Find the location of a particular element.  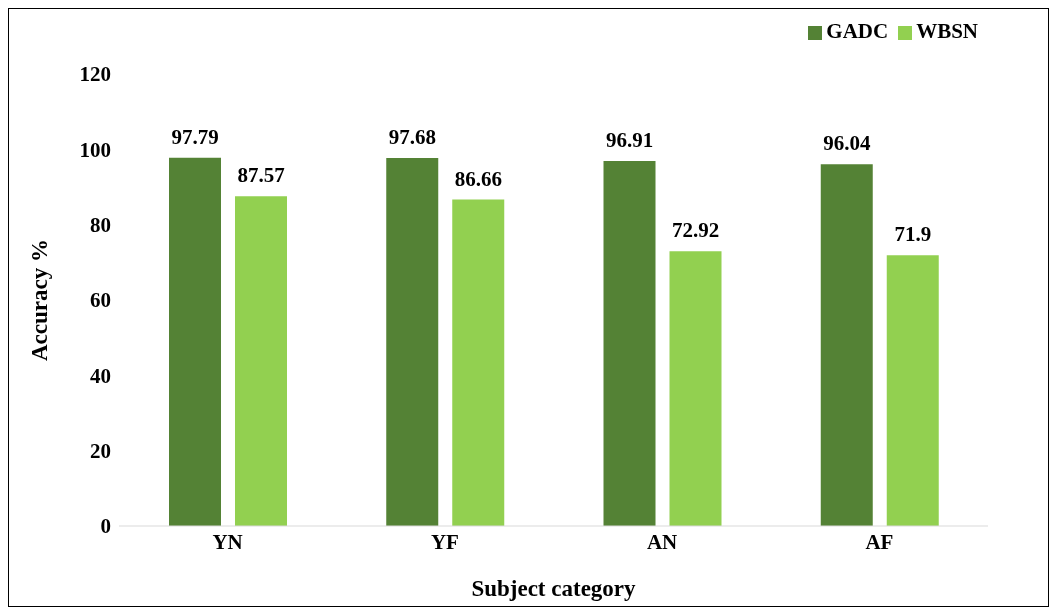

y-tick-label: 40 is located at coordinates (100, 375).